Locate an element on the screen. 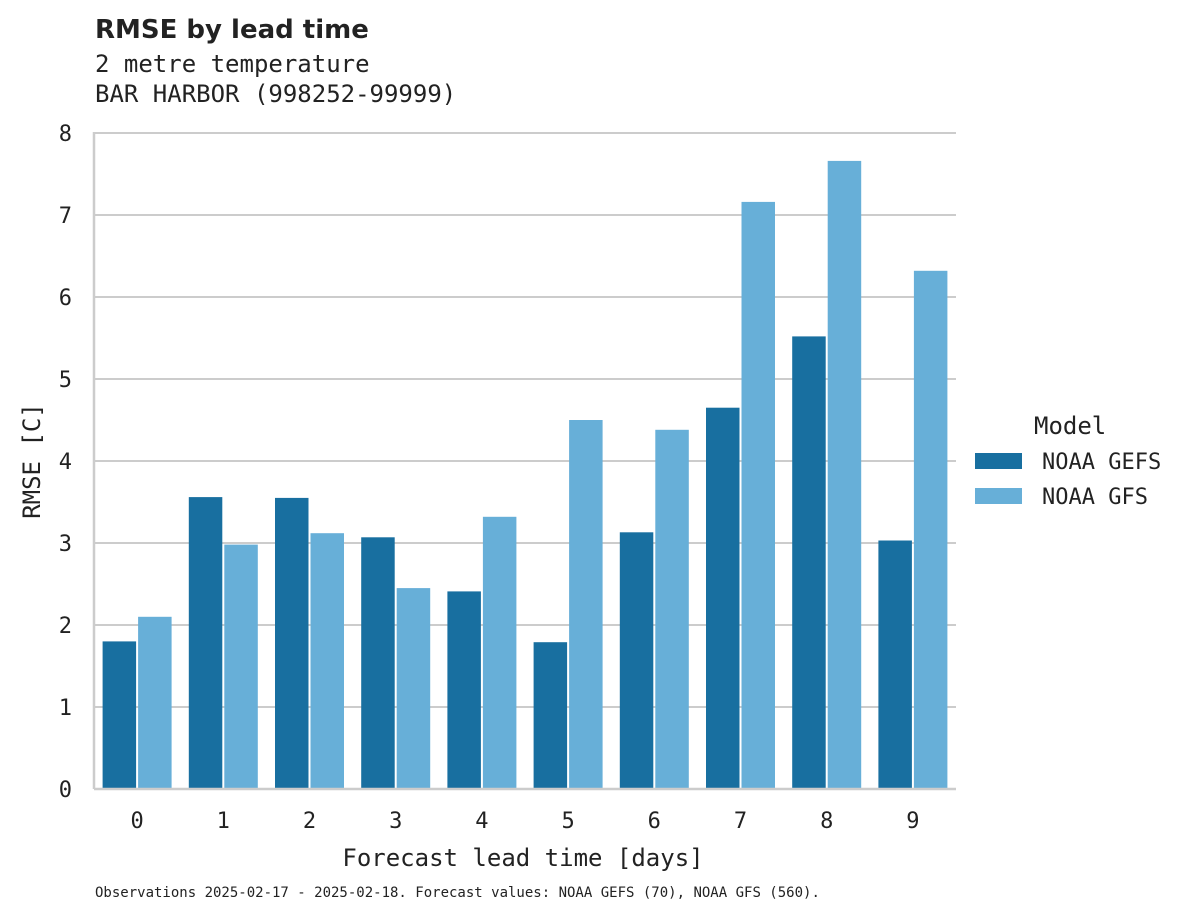  chart-title: RMSE by lead time is located at coordinates (232, 30).